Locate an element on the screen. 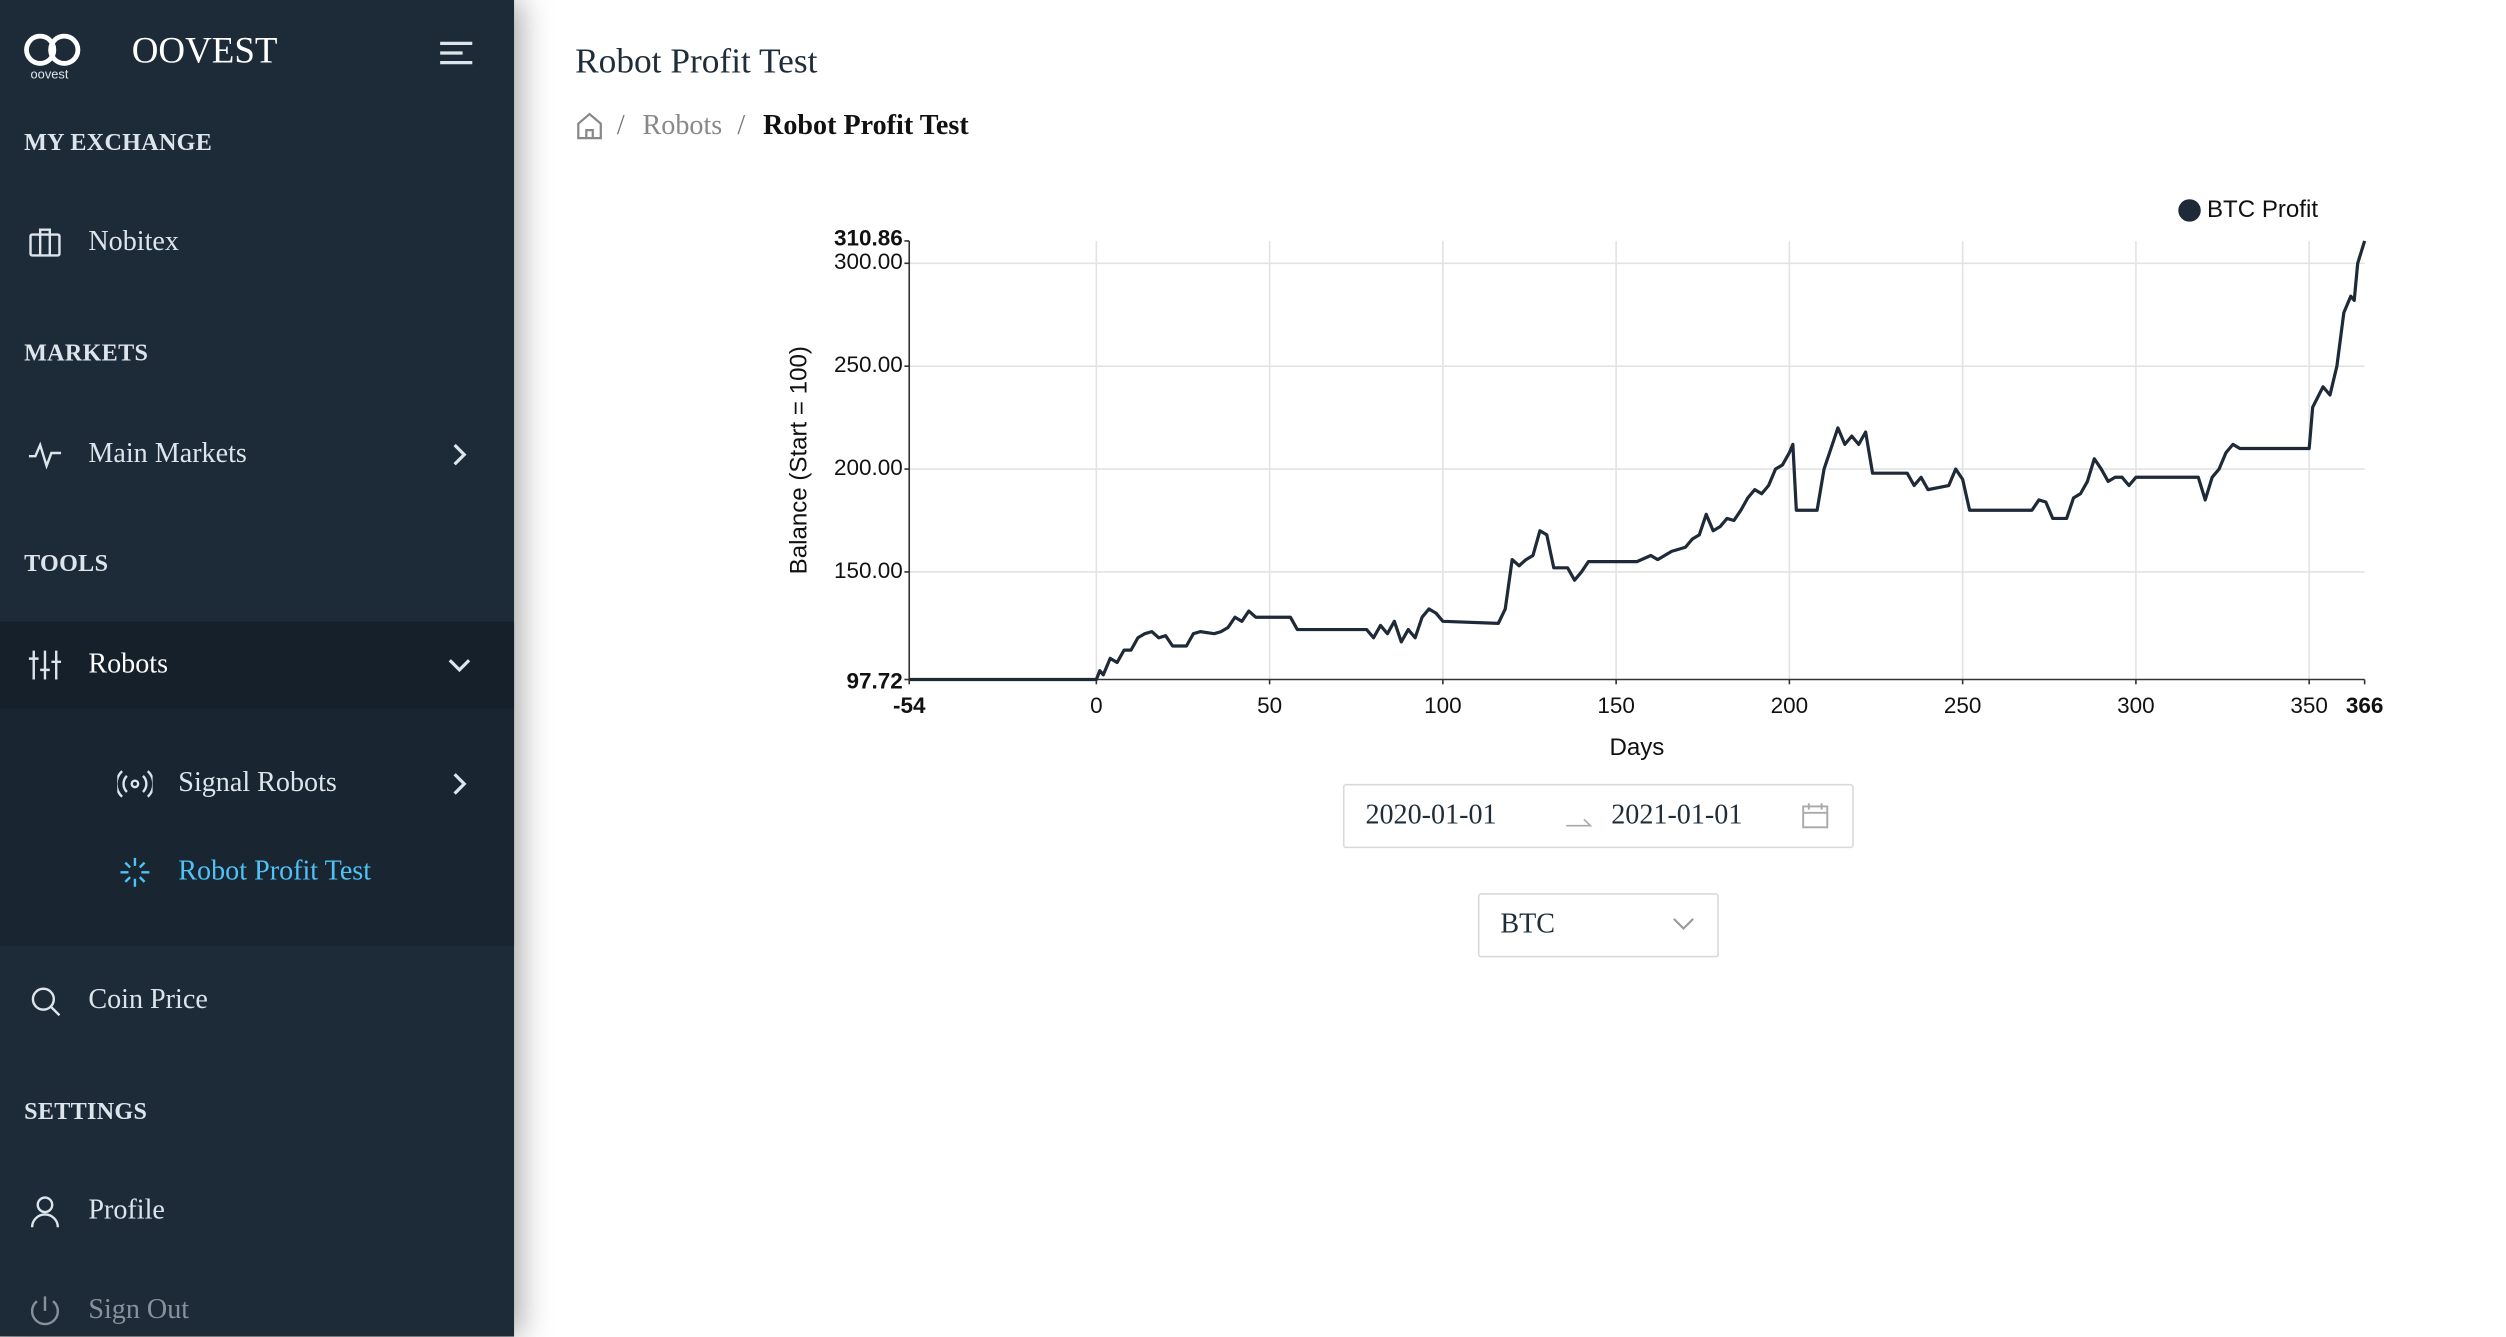 The width and height of the screenshot is (2506, 1337). calendar-icon is located at coordinates (1815, 816).